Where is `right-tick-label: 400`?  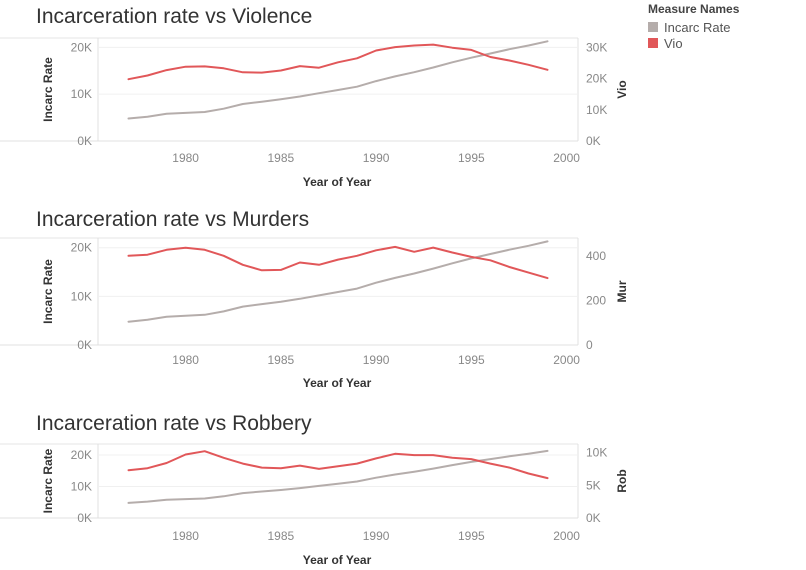
right-tick-label: 400 is located at coordinates (596, 256).